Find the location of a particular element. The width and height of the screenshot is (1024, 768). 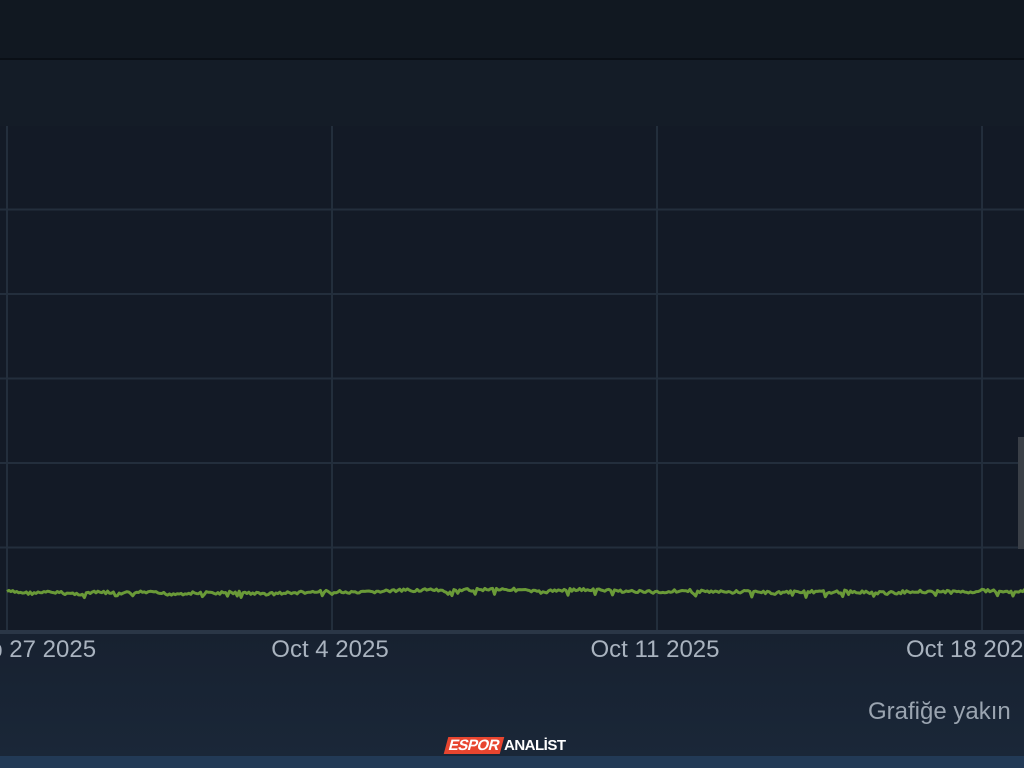

logo-part1: ESPOR is located at coordinates (474, 745).